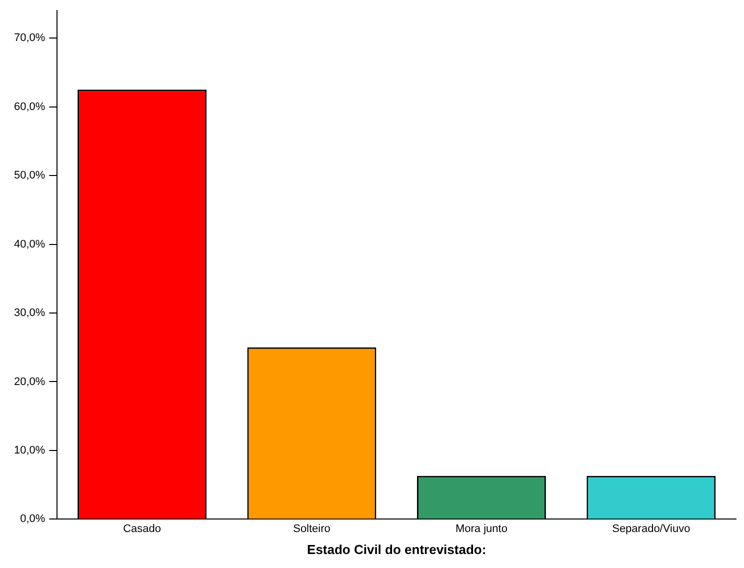 The width and height of the screenshot is (744, 568). I want to click on x-tick-label: Casado, so click(142, 528).